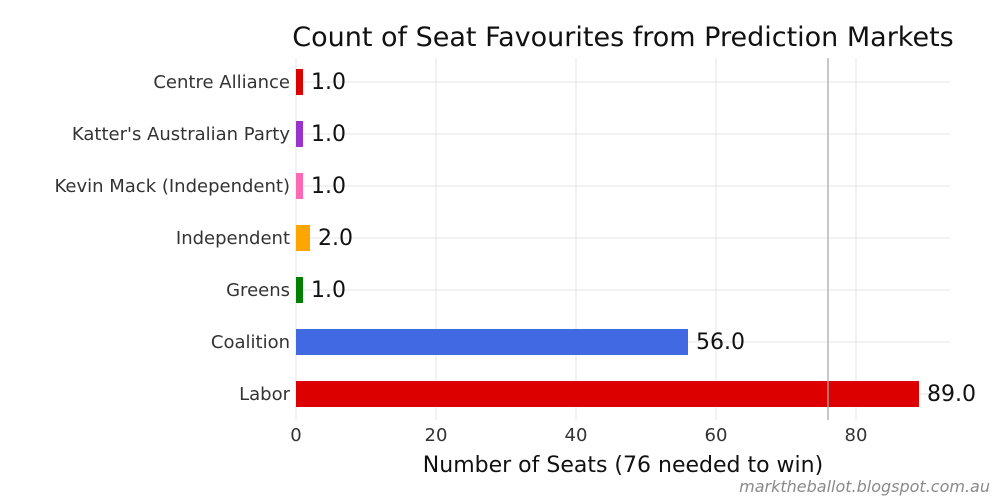 The width and height of the screenshot is (1000, 500). Describe the element at coordinates (951, 394) in the screenshot. I see `data-label: 89.0` at that location.